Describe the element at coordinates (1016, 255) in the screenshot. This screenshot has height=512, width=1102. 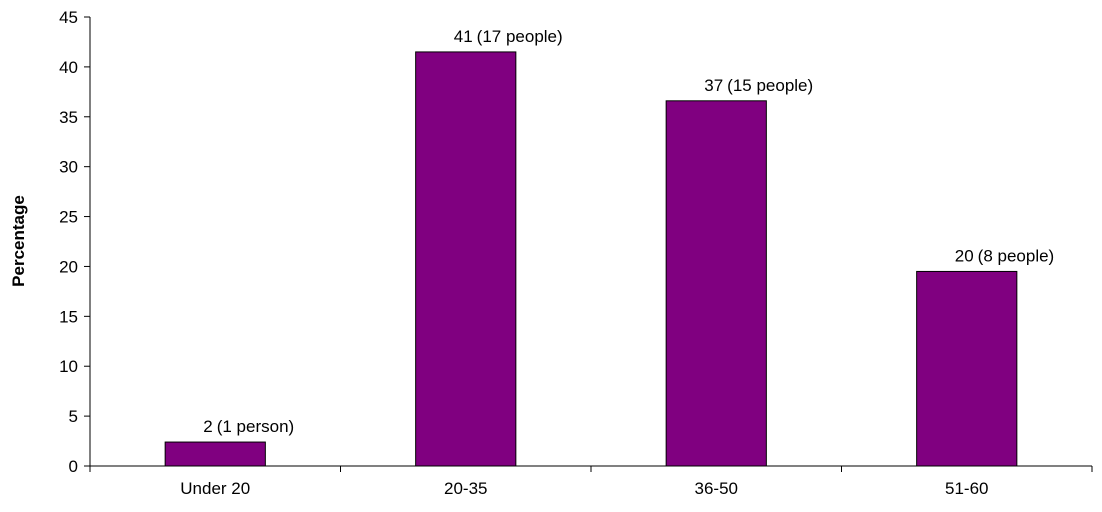
I see `data-label-note: (8 people)` at that location.